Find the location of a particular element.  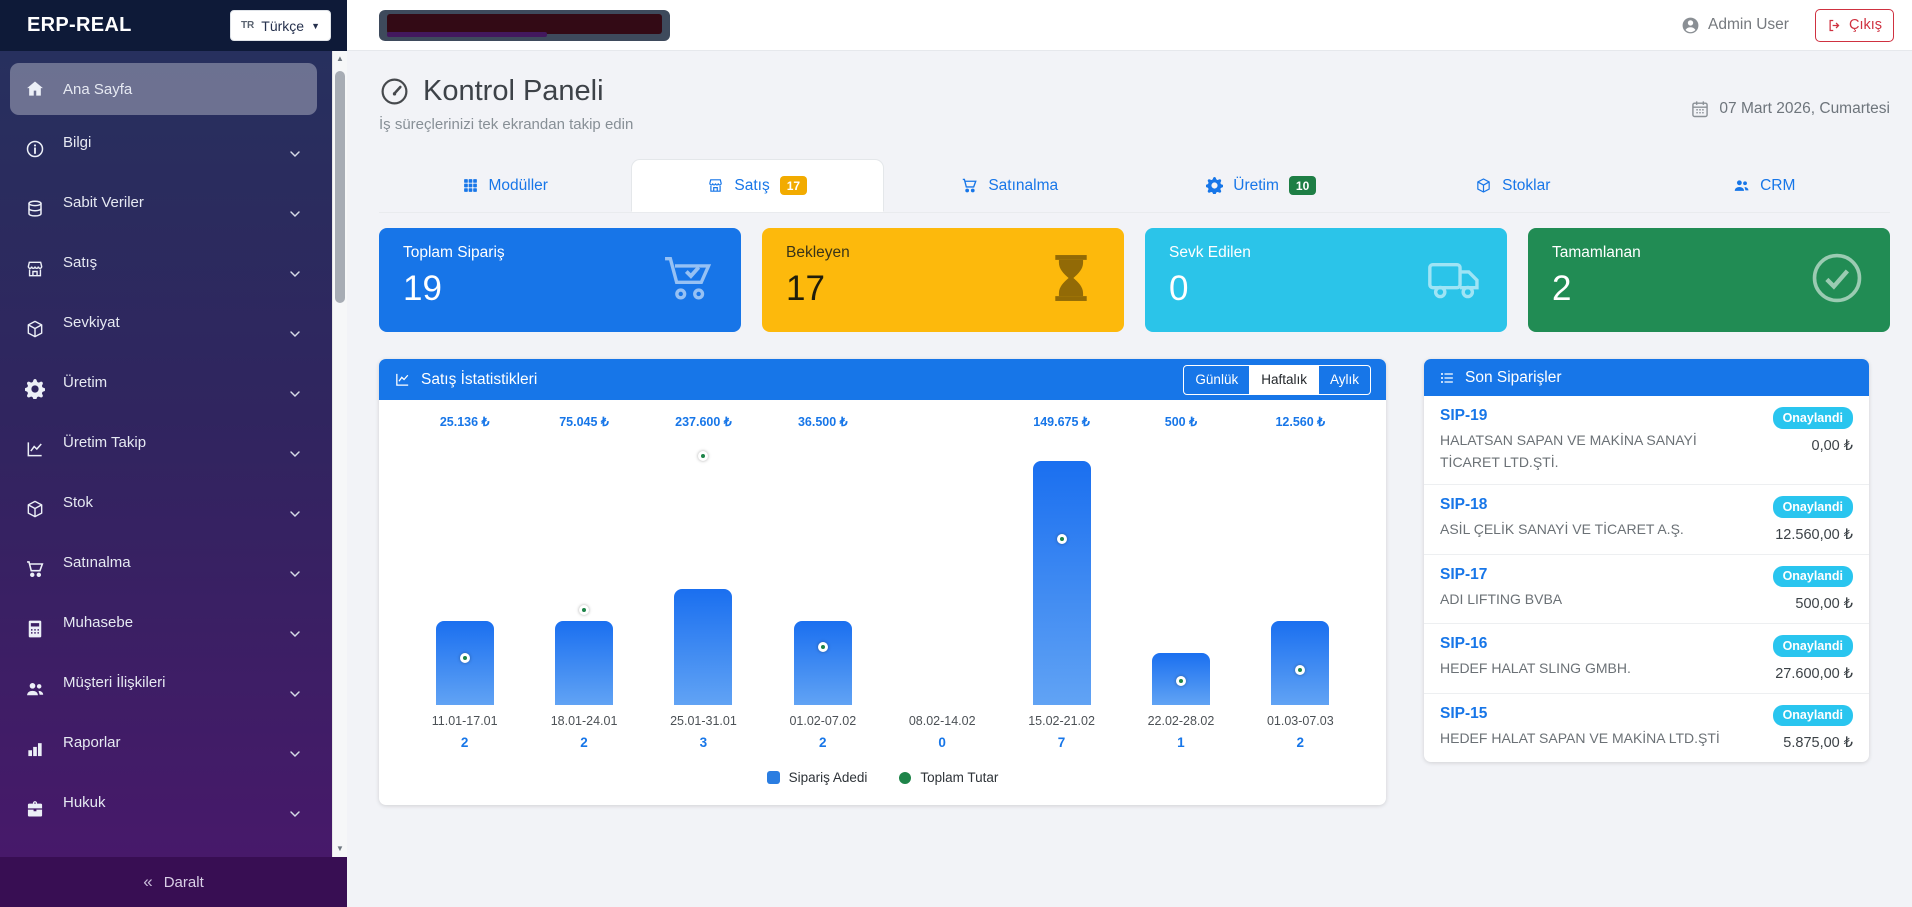

range-button-haftalik: Haftalık is located at coordinates (1284, 379).